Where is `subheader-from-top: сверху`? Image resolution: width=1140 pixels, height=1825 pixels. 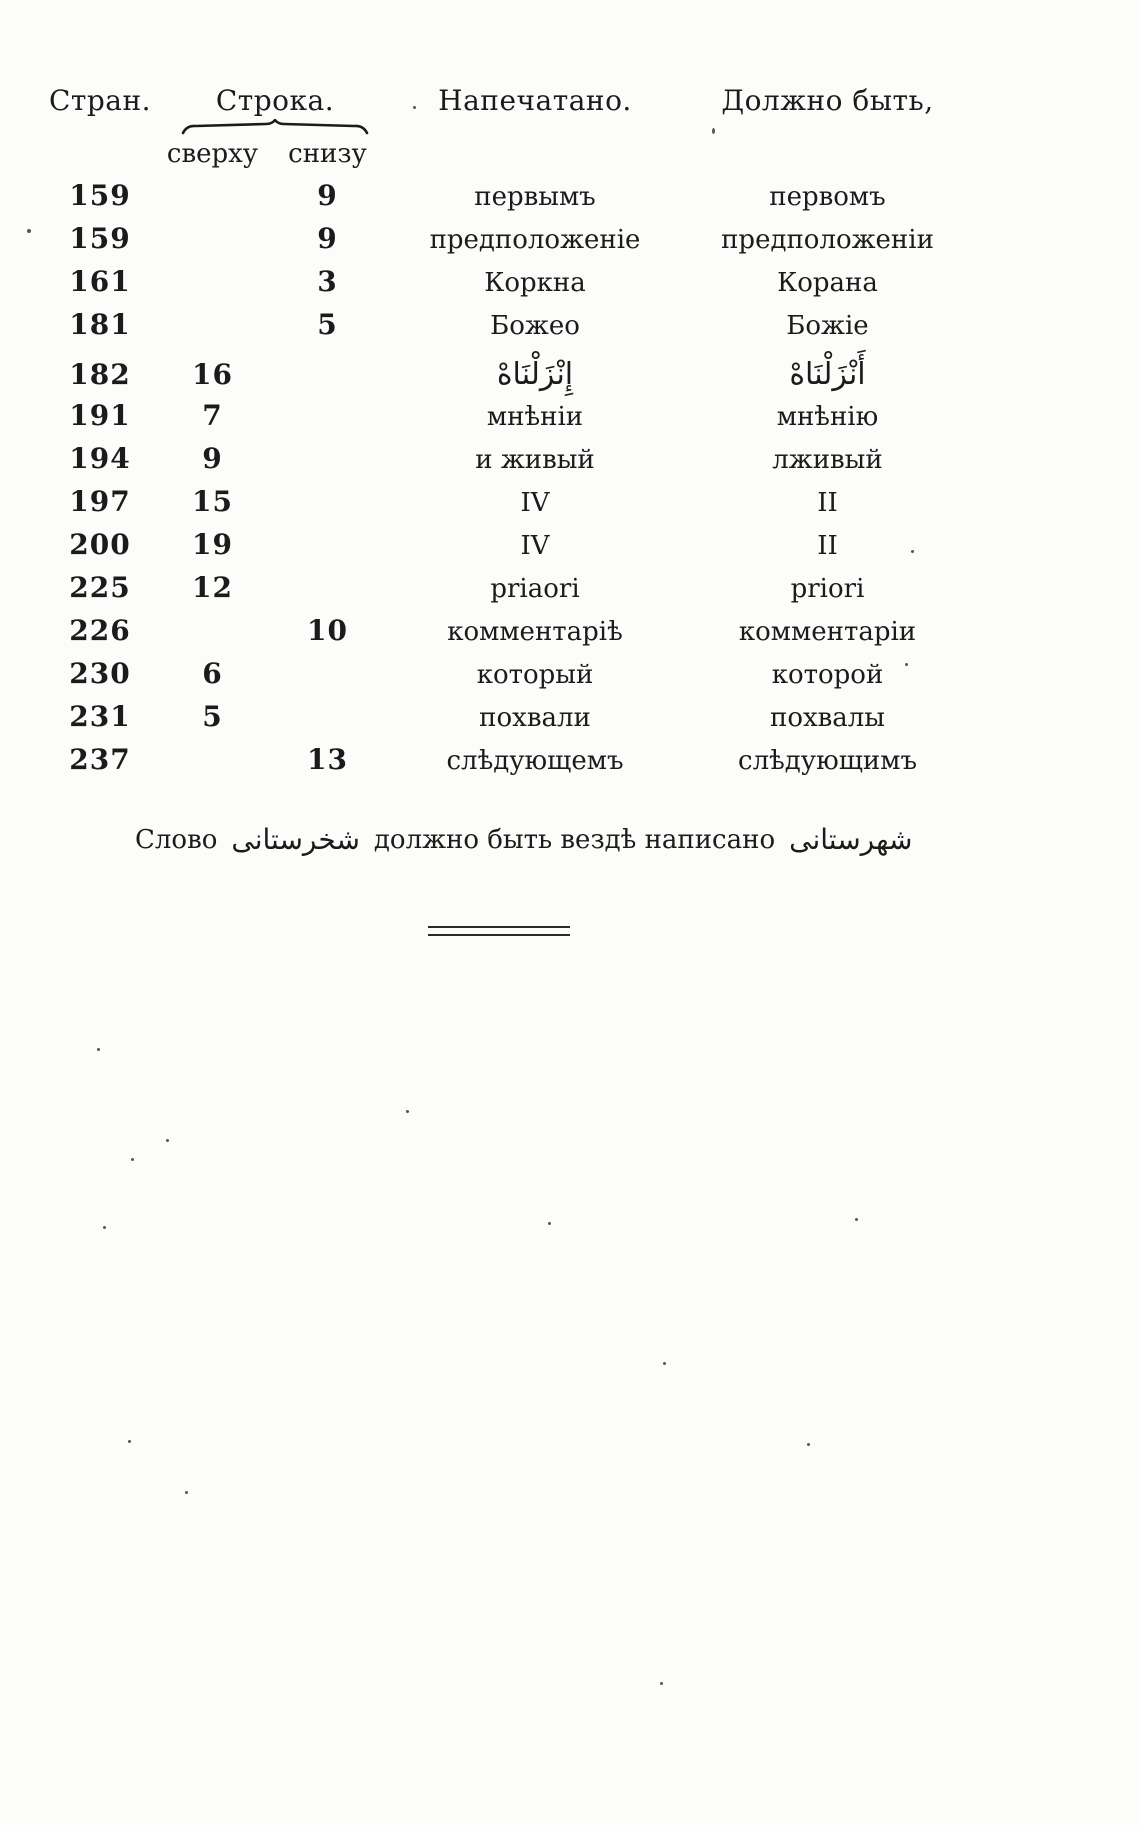 subheader-from-top: сверху is located at coordinates (212, 154).